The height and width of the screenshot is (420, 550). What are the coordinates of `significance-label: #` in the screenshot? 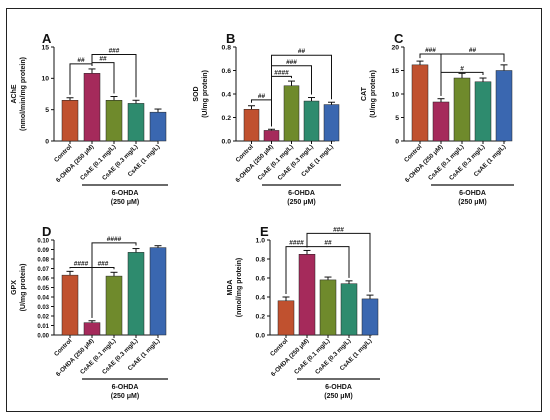 It's located at (462, 68).